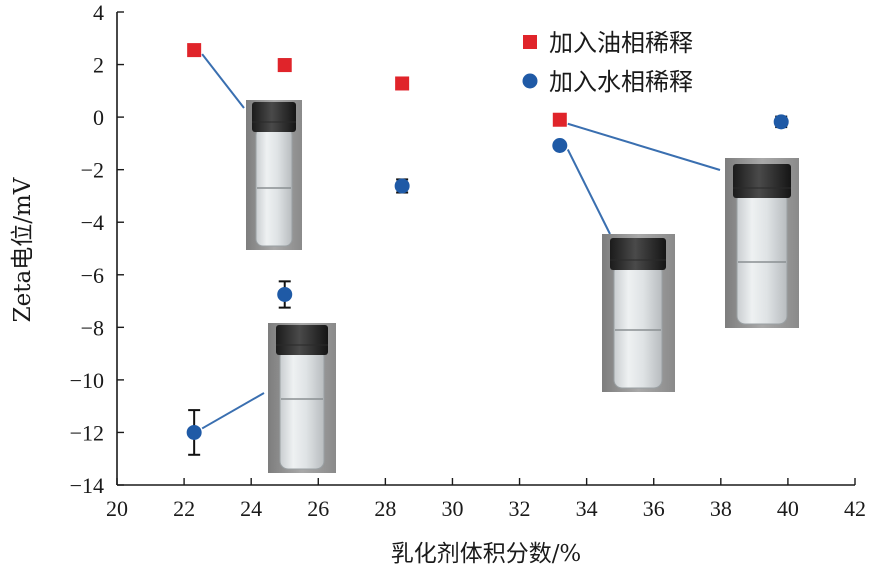 The width and height of the screenshot is (875, 571). Describe the element at coordinates (855, 508) in the screenshot. I see `x-tick-label: 42` at that location.